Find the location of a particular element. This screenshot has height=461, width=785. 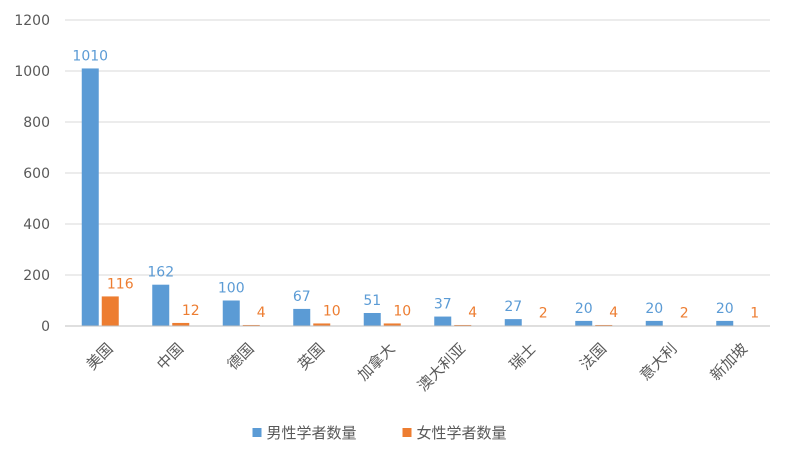

data-label-male: 67 is located at coordinates (302, 297).